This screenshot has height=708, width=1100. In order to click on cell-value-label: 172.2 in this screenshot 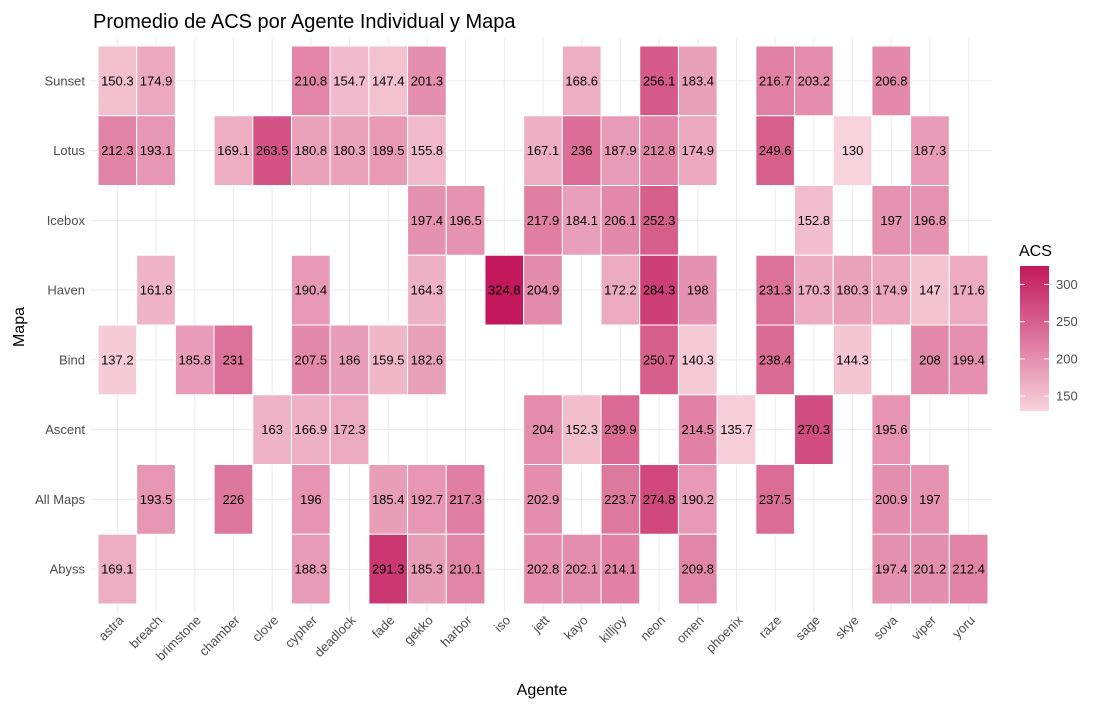, I will do `click(620, 290)`.